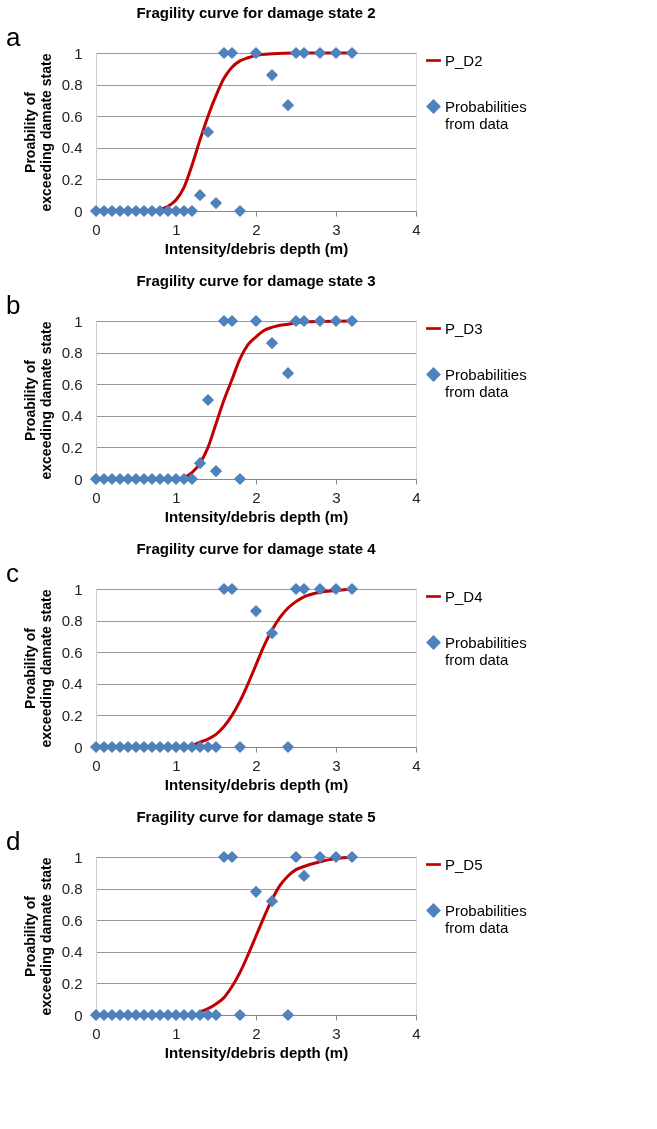 This screenshot has height=1129, width=657. What do you see at coordinates (464, 864) in the screenshot?
I see `legend-label: P_D5` at bounding box center [464, 864].